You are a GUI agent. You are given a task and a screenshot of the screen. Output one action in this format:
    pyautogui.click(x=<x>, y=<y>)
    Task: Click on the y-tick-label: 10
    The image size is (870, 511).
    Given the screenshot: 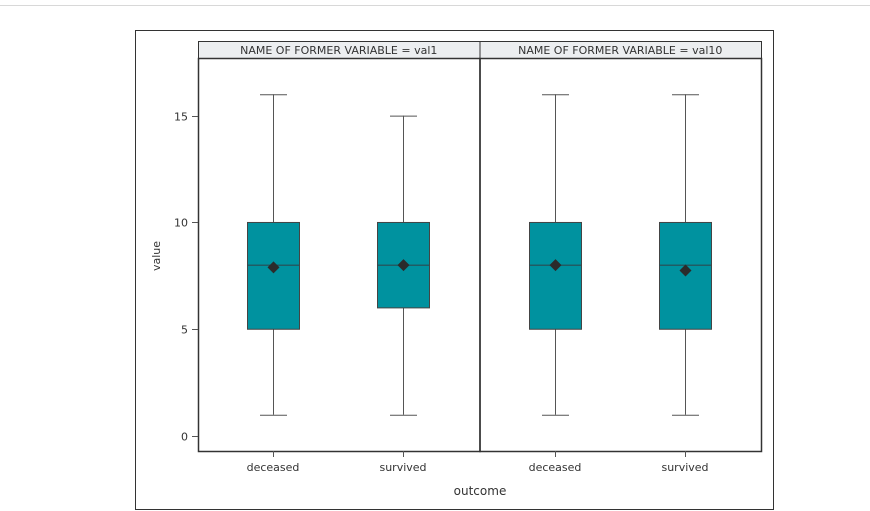 What is the action you would take?
    pyautogui.click(x=181, y=223)
    